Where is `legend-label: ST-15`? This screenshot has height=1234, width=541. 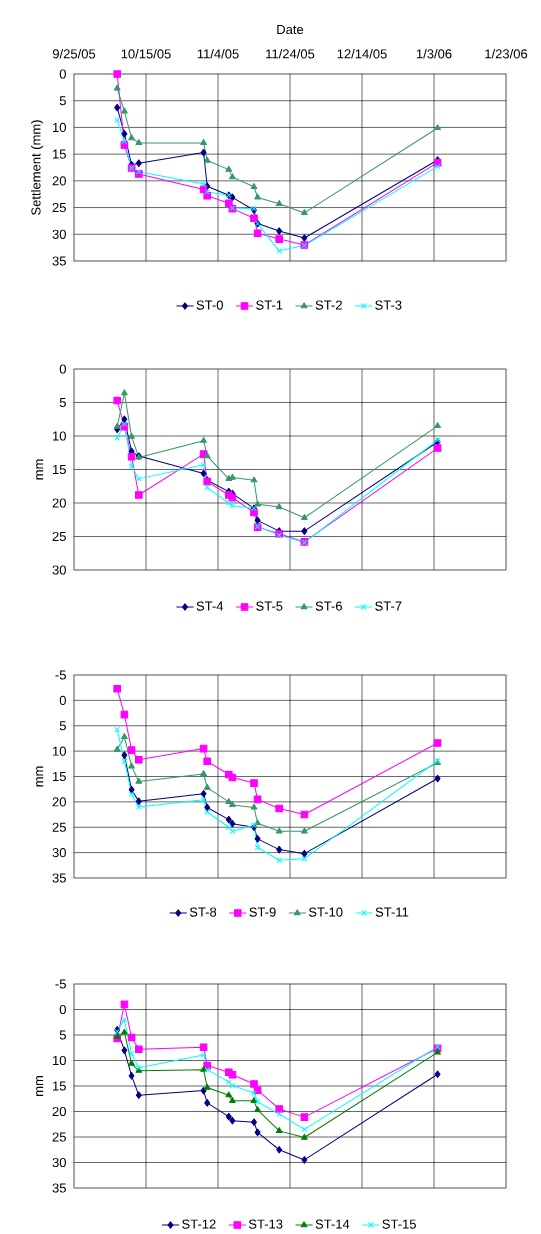 legend-label: ST-15 is located at coordinates (399, 1224).